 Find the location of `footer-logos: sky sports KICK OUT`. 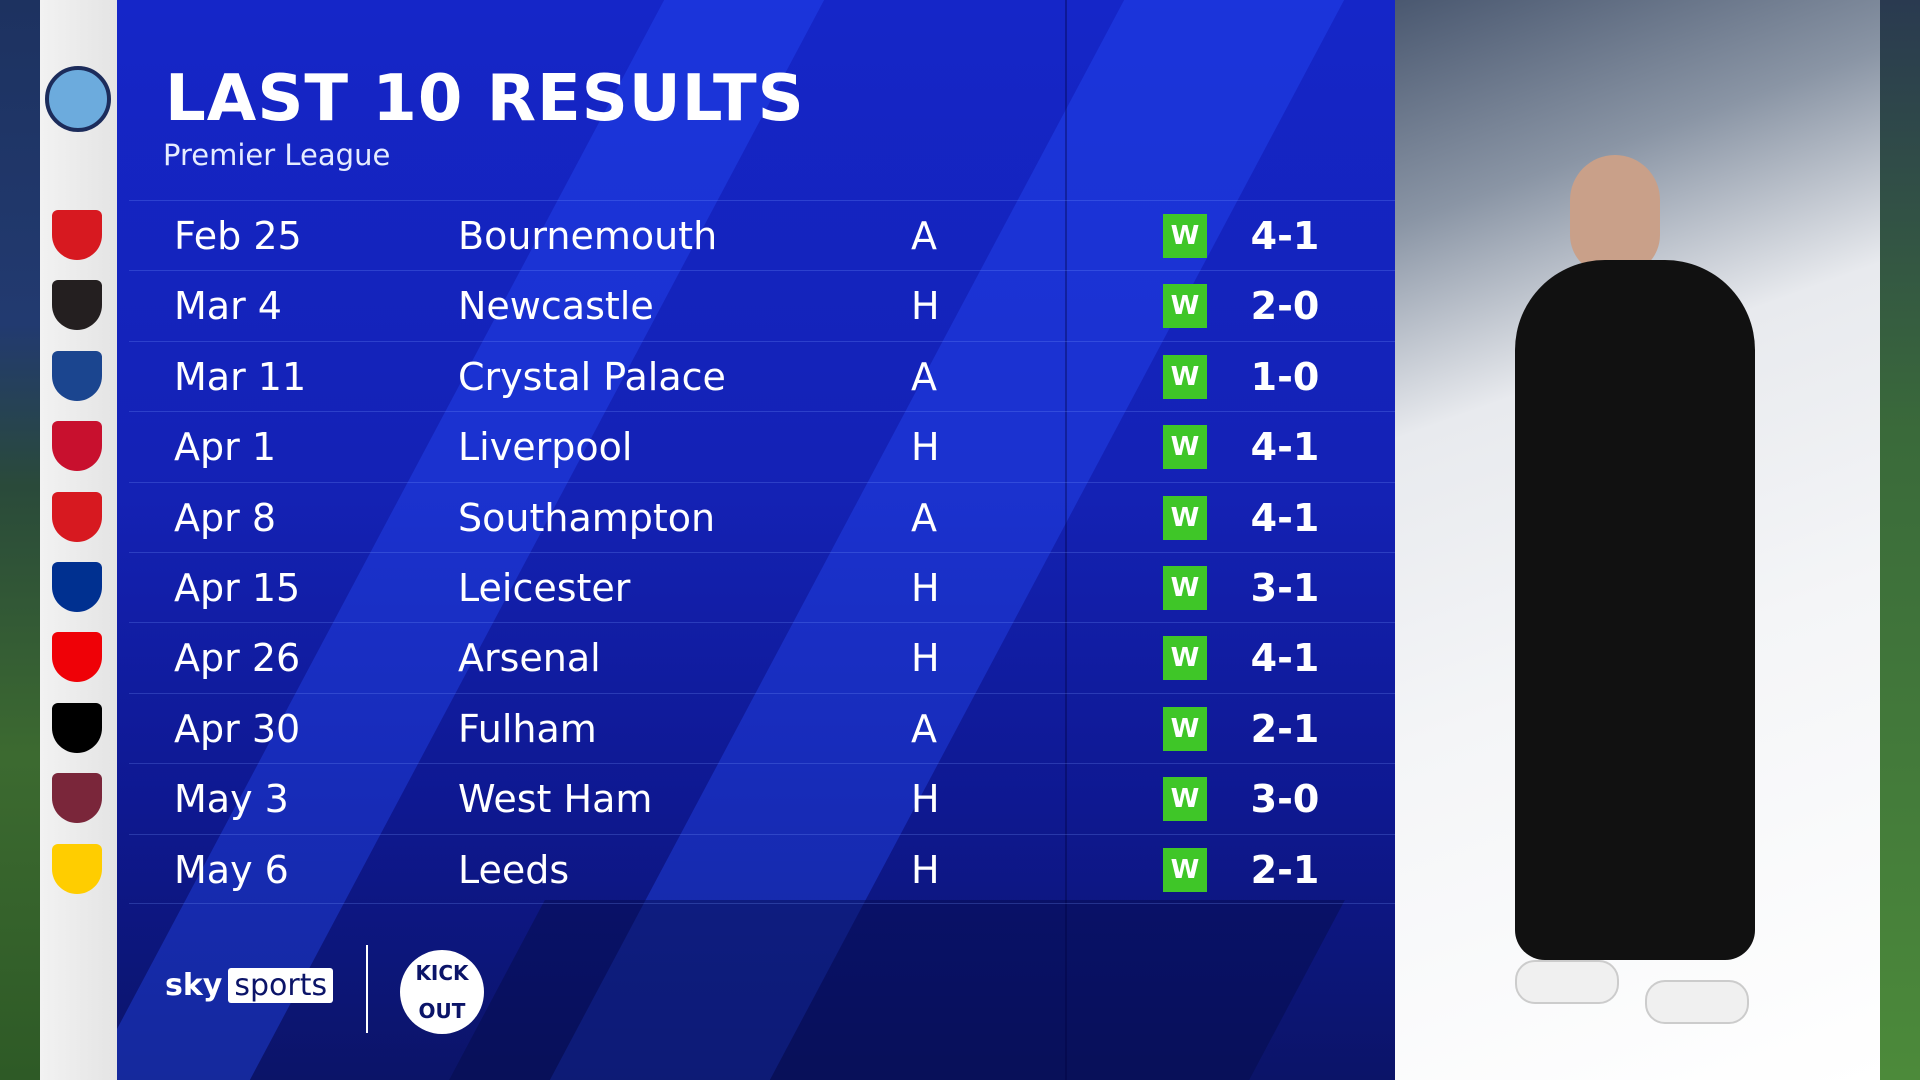

footer-logos: sky sports KICK OUT is located at coordinates (330, 990).